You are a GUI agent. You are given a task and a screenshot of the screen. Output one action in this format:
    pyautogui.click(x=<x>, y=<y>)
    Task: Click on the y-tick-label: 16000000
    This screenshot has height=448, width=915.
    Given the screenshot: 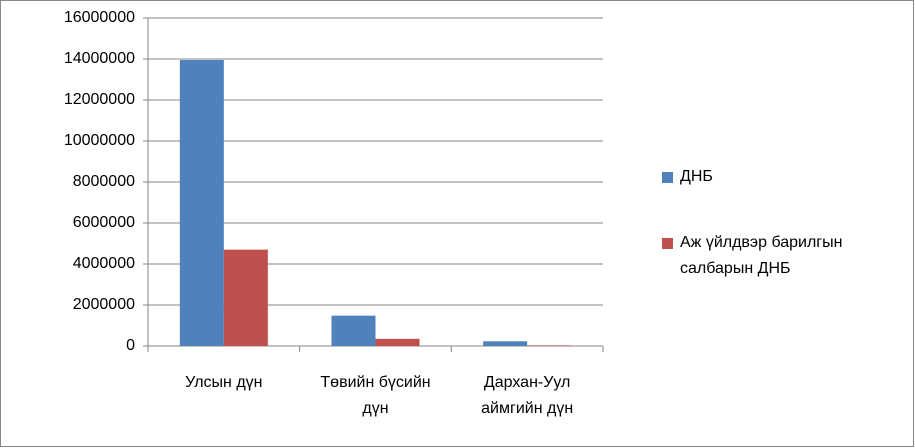 What is the action you would take?
    pyautogui.click(x=99, y=17)
    